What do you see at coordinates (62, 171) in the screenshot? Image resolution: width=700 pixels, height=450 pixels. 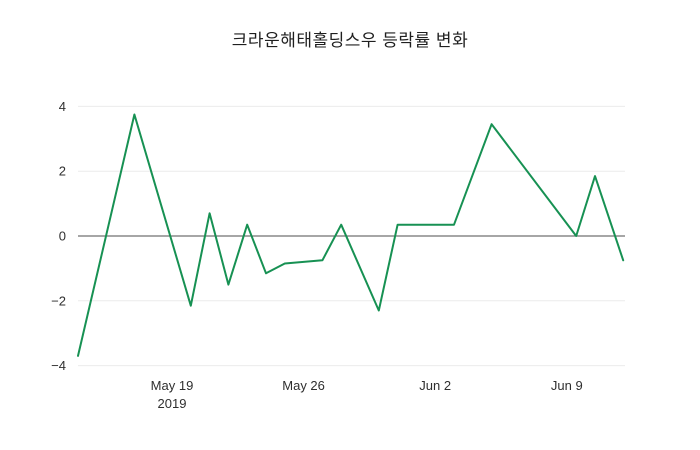 I see `y-tick-label: 2` at bounding box center [62, 171].